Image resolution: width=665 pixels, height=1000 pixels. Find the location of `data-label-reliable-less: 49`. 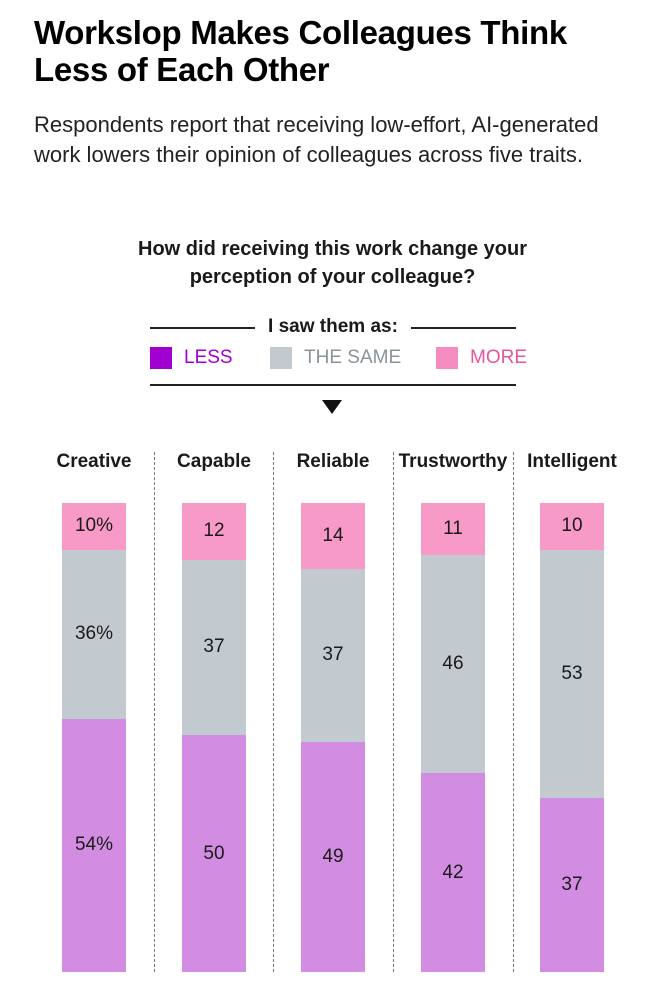

data-label-reliable-less: 49 is located at coordinates (333, 857).